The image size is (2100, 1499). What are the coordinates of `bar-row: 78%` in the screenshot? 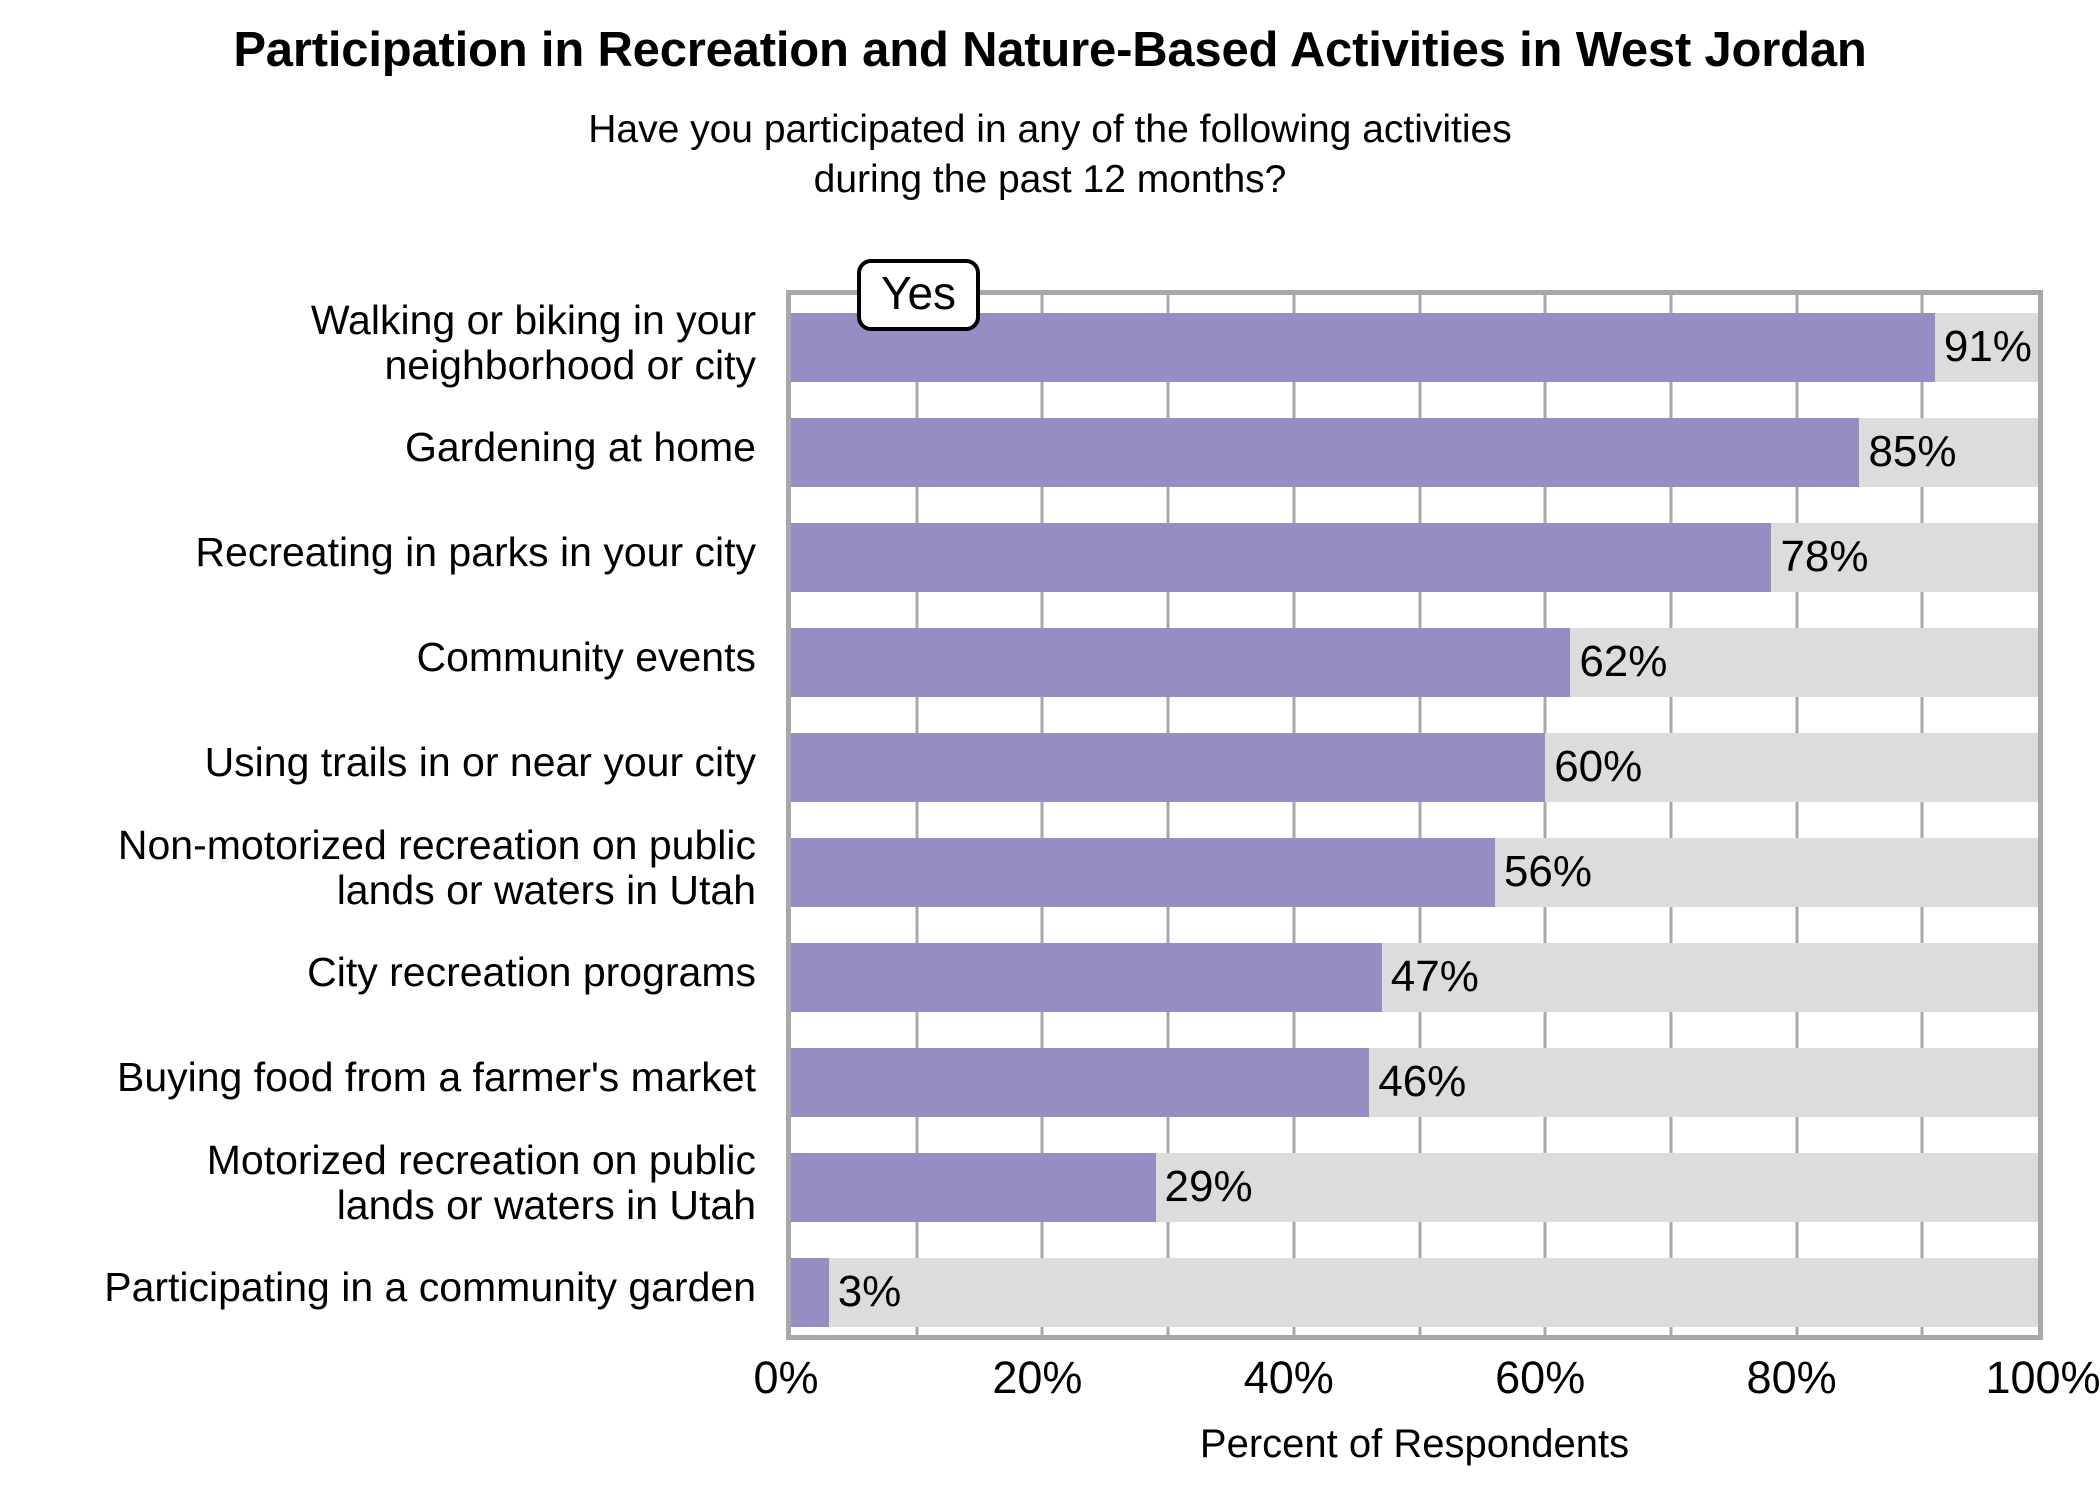 It's located at (1414, 557).